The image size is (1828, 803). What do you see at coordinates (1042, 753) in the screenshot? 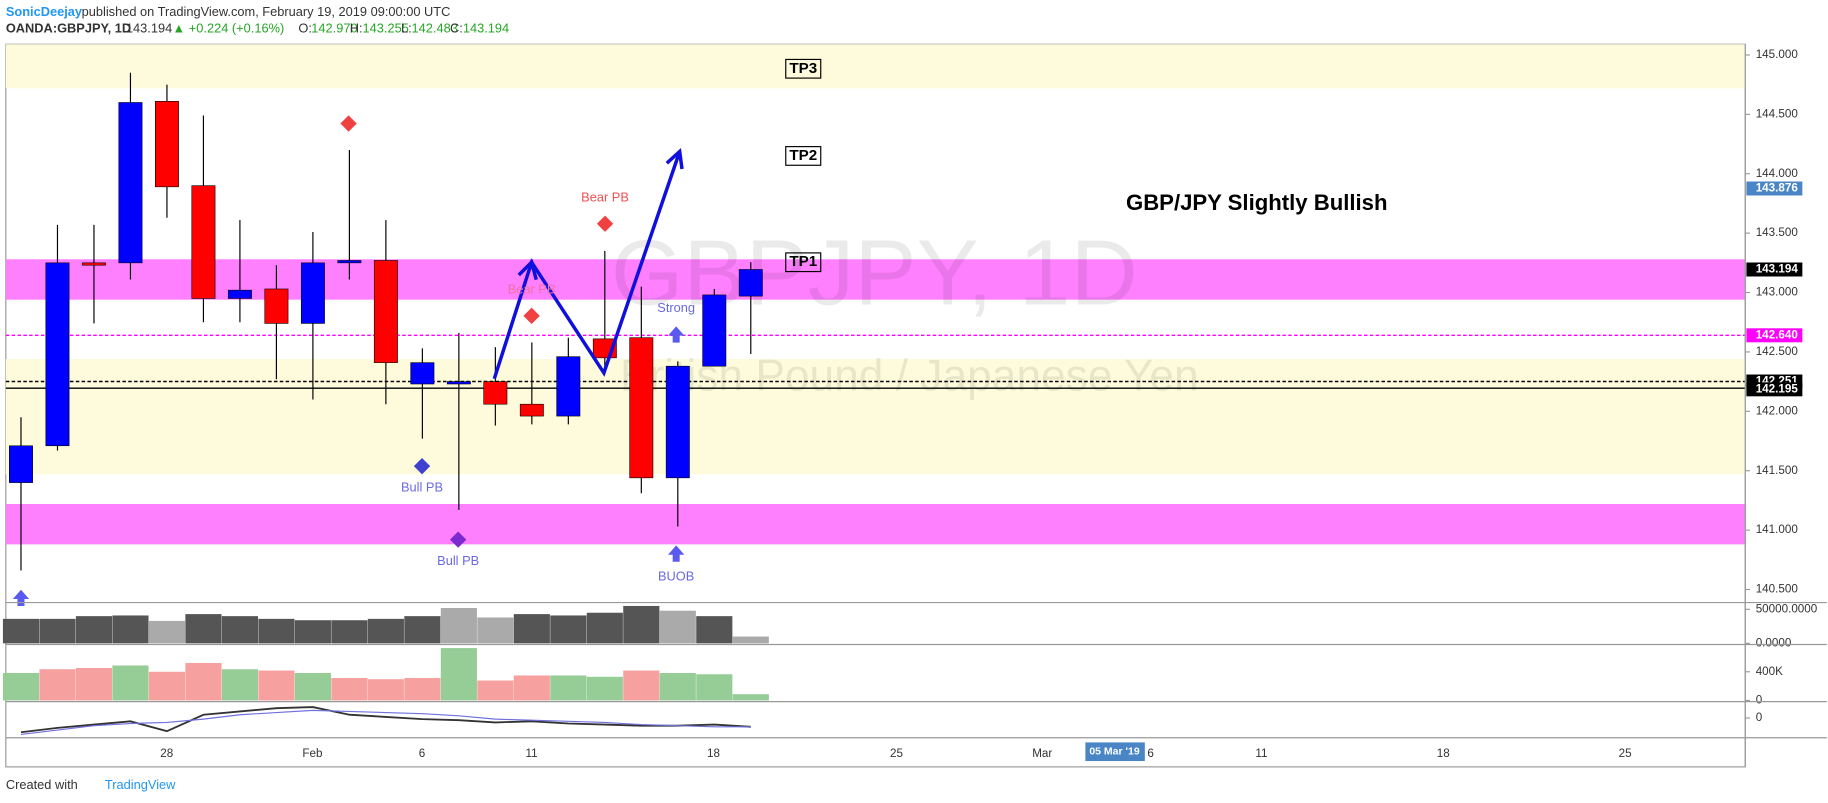
I see `x-tick-label: Mar` at bounding box center [1042, 753].